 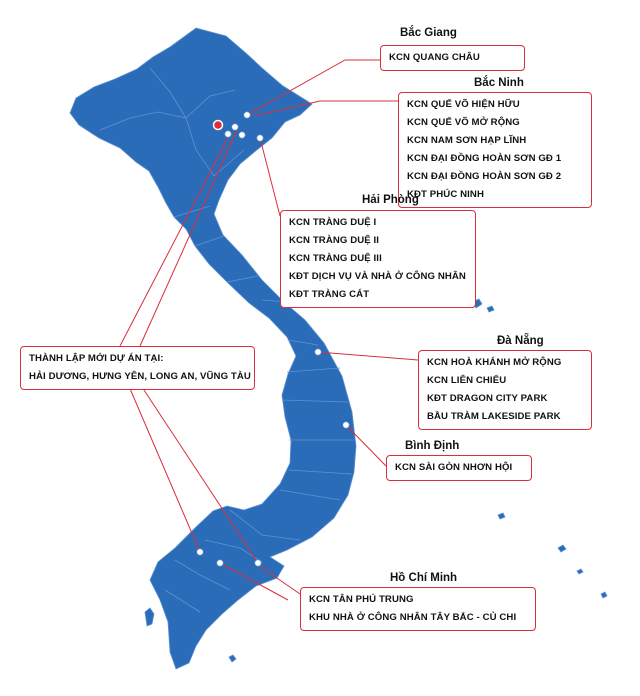 What do you see at coordinates (334, 240) in the screenshot?
I see `list-item: KCN TRÀNG DUỆ II` at bounding box center [334, 240].